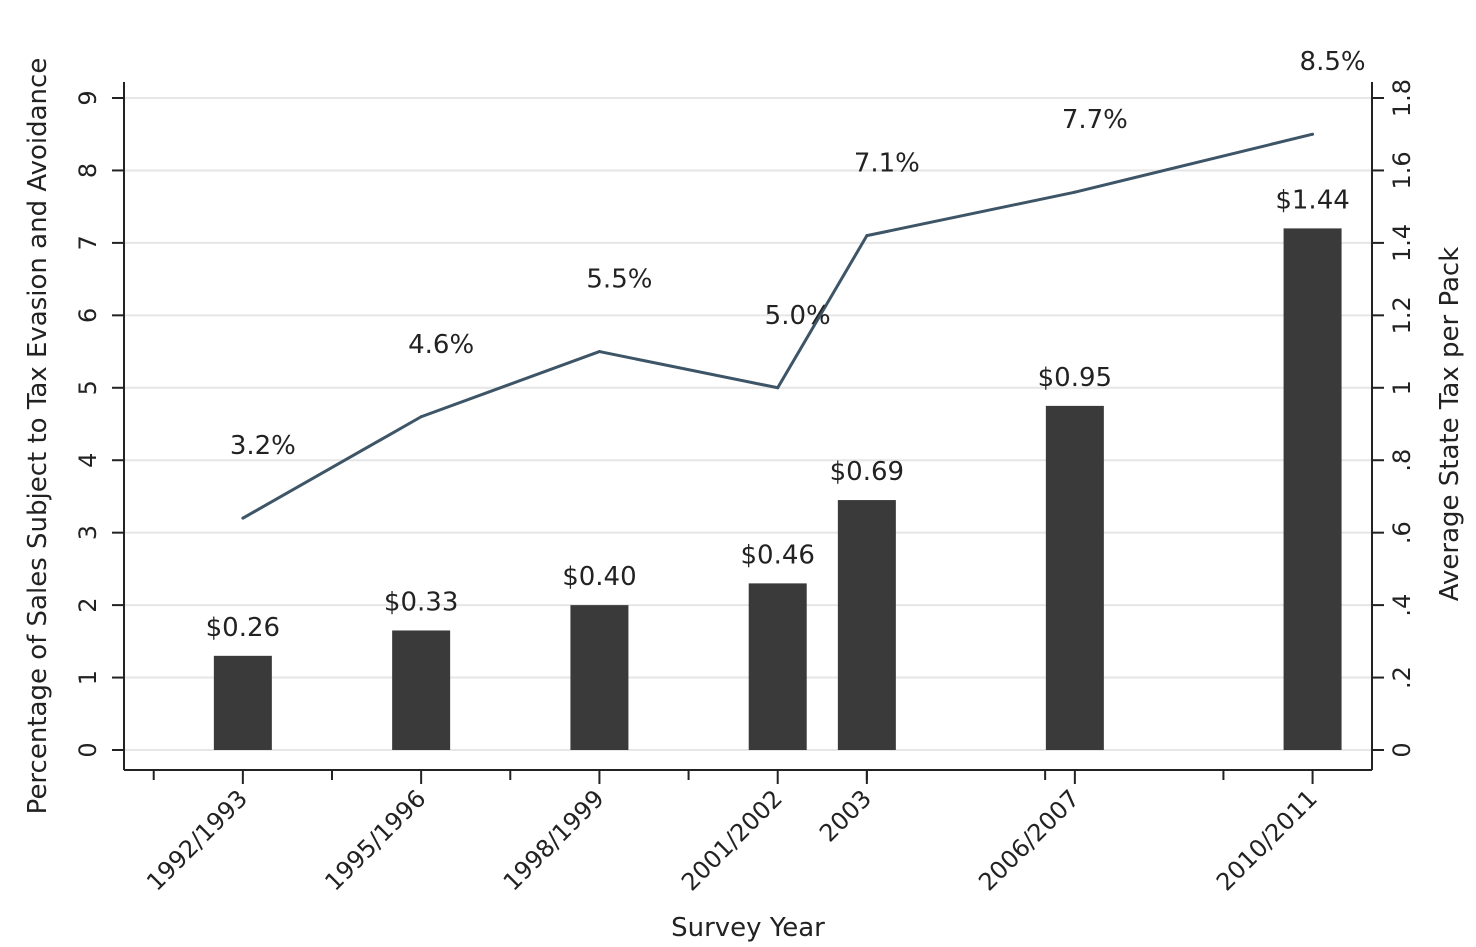  What do you see at coordinates (88, 749) in the screenshot?
I see `y-left-tick-label: 0` at bounding box center [88, 749].